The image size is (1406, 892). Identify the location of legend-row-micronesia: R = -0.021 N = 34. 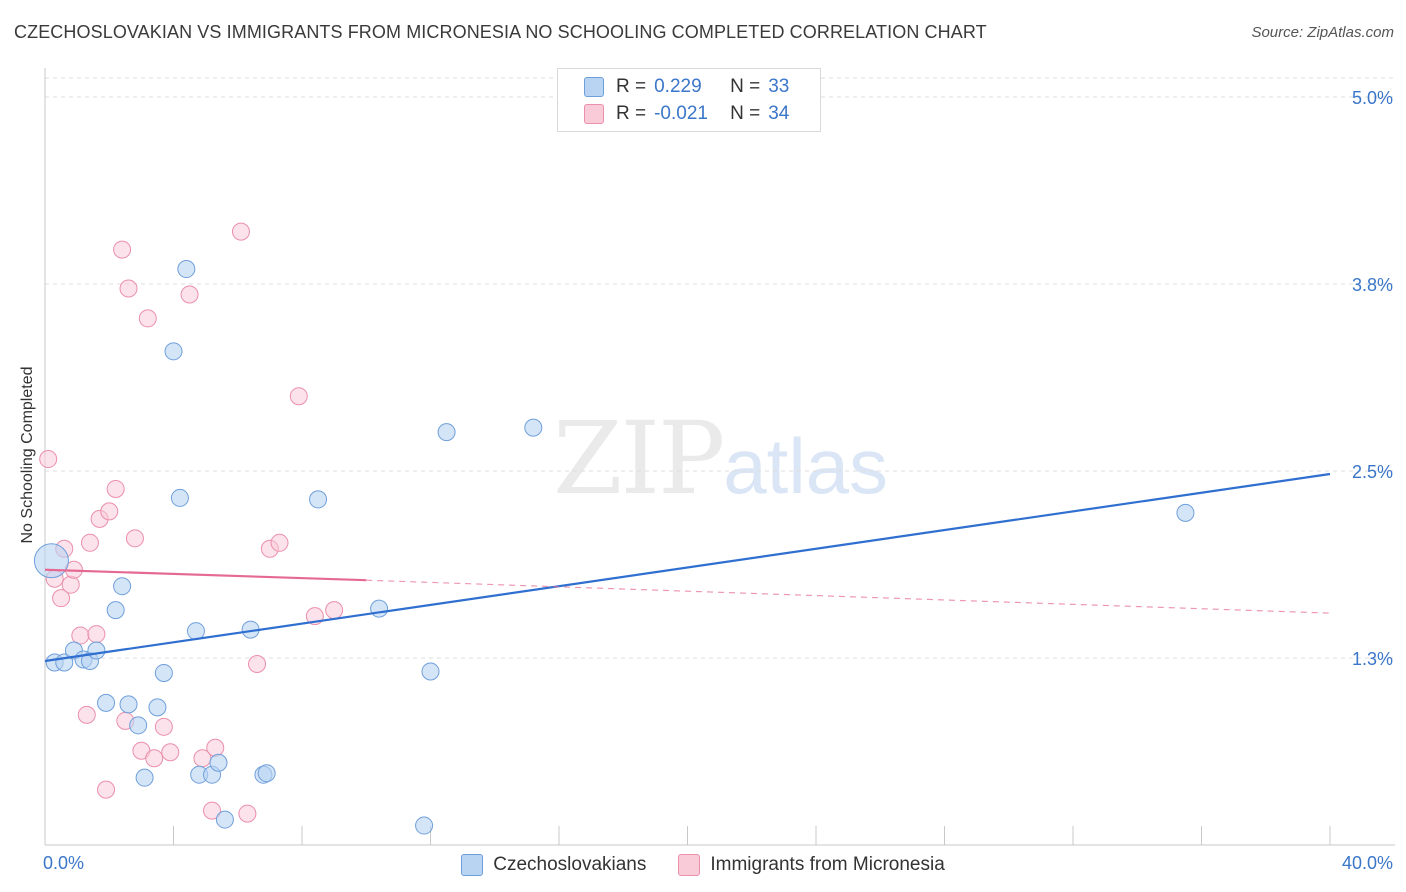
(673, 114).